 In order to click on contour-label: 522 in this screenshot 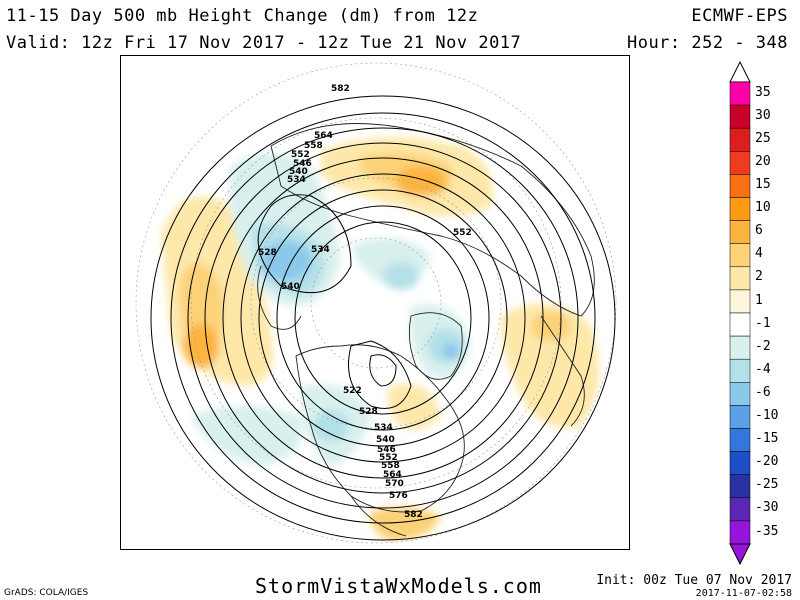, I will do `click(352, 391)`.